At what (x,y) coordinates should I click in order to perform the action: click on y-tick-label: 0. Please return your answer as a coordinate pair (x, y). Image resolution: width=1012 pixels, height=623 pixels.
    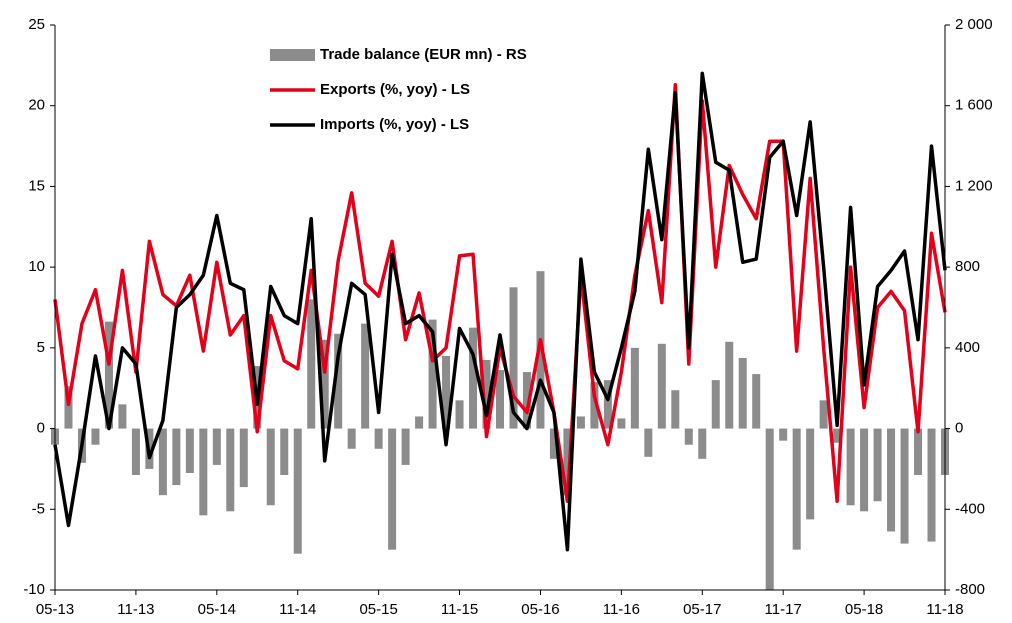
    Looking at the image, I should click on (41, 428).